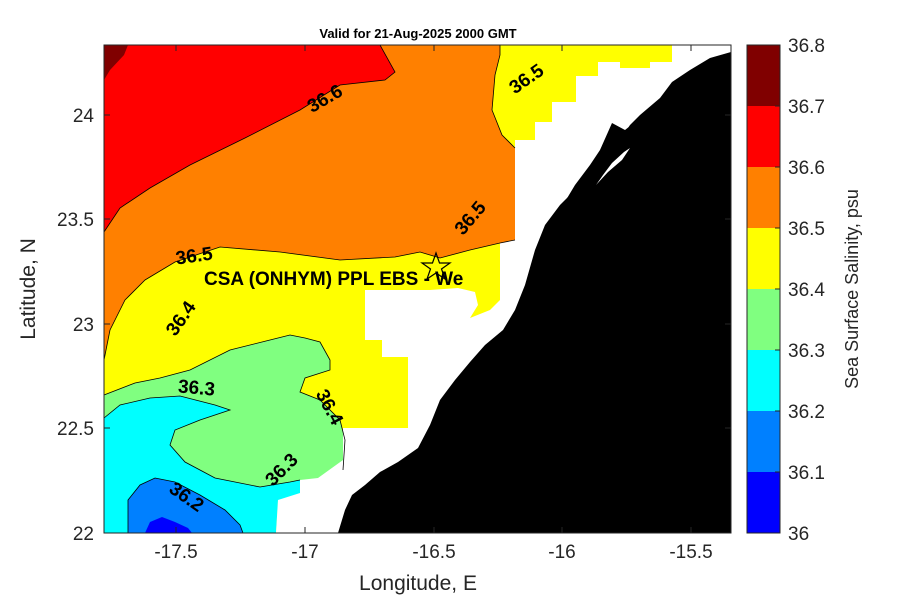  I want to click on site-star-icon, so click(436, 266).